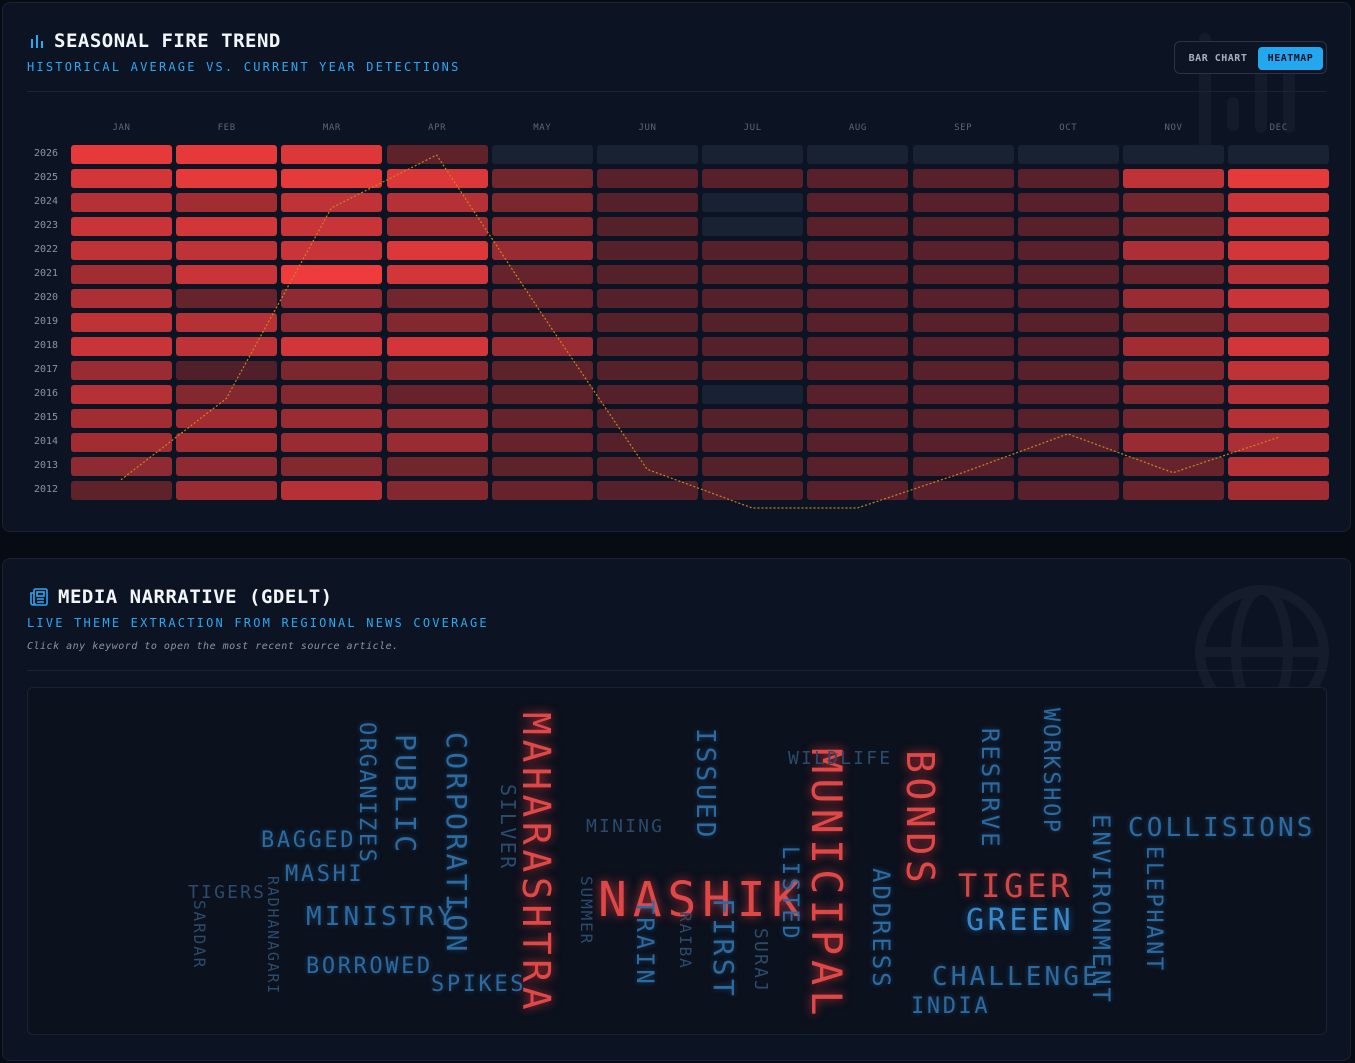 The width and height of the screenshot is (1355, 1063). Describe the element at coordinates (753, 418) in the screenshot. I see `heatmap-cell-2015-jul` at that location.